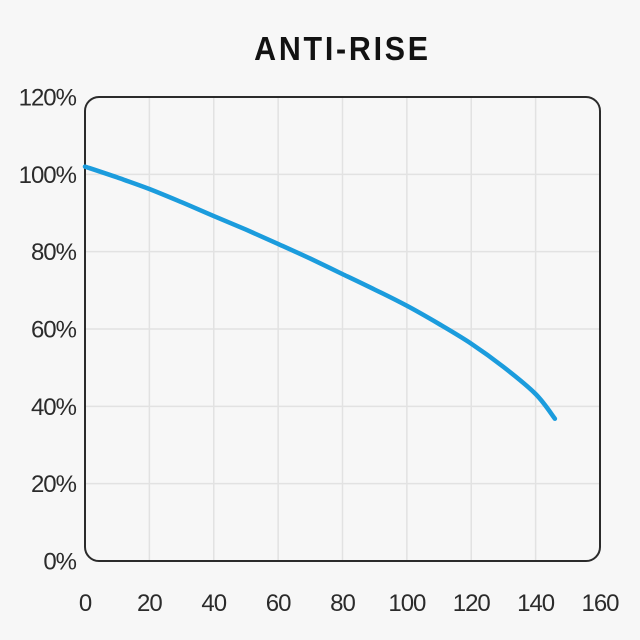  Describe the element at coordinates (536, 603) in the screenshot. I see `x-tick-label: 140` at that location.